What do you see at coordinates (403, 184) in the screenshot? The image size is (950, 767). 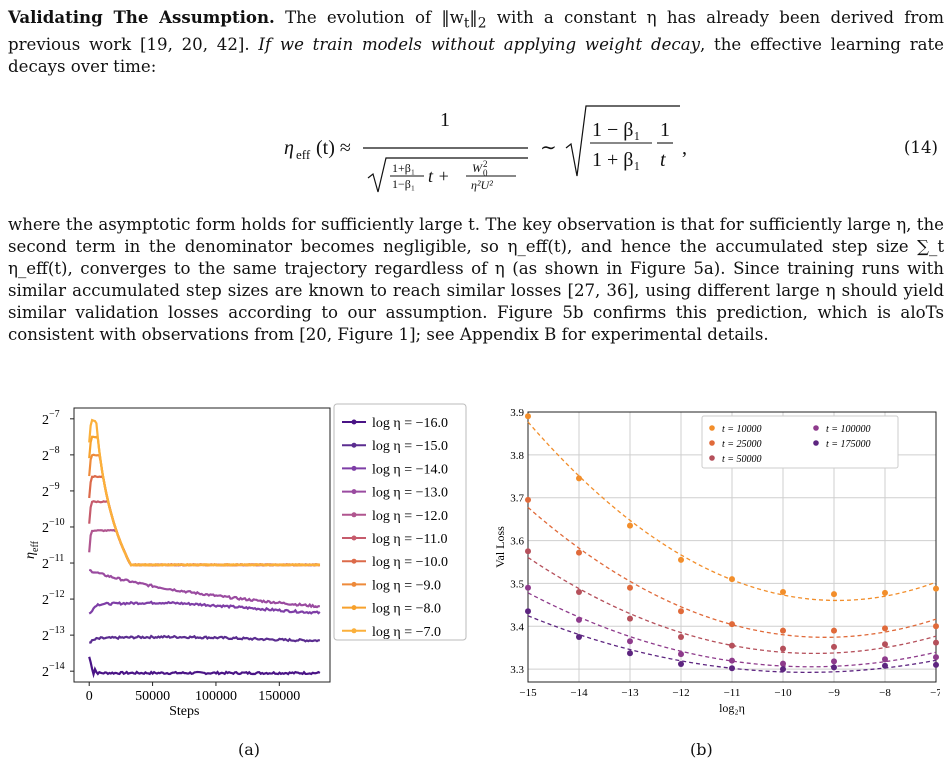 I see `eq-den-frac-den: 1−β₁` at bounding box center [403, 184].